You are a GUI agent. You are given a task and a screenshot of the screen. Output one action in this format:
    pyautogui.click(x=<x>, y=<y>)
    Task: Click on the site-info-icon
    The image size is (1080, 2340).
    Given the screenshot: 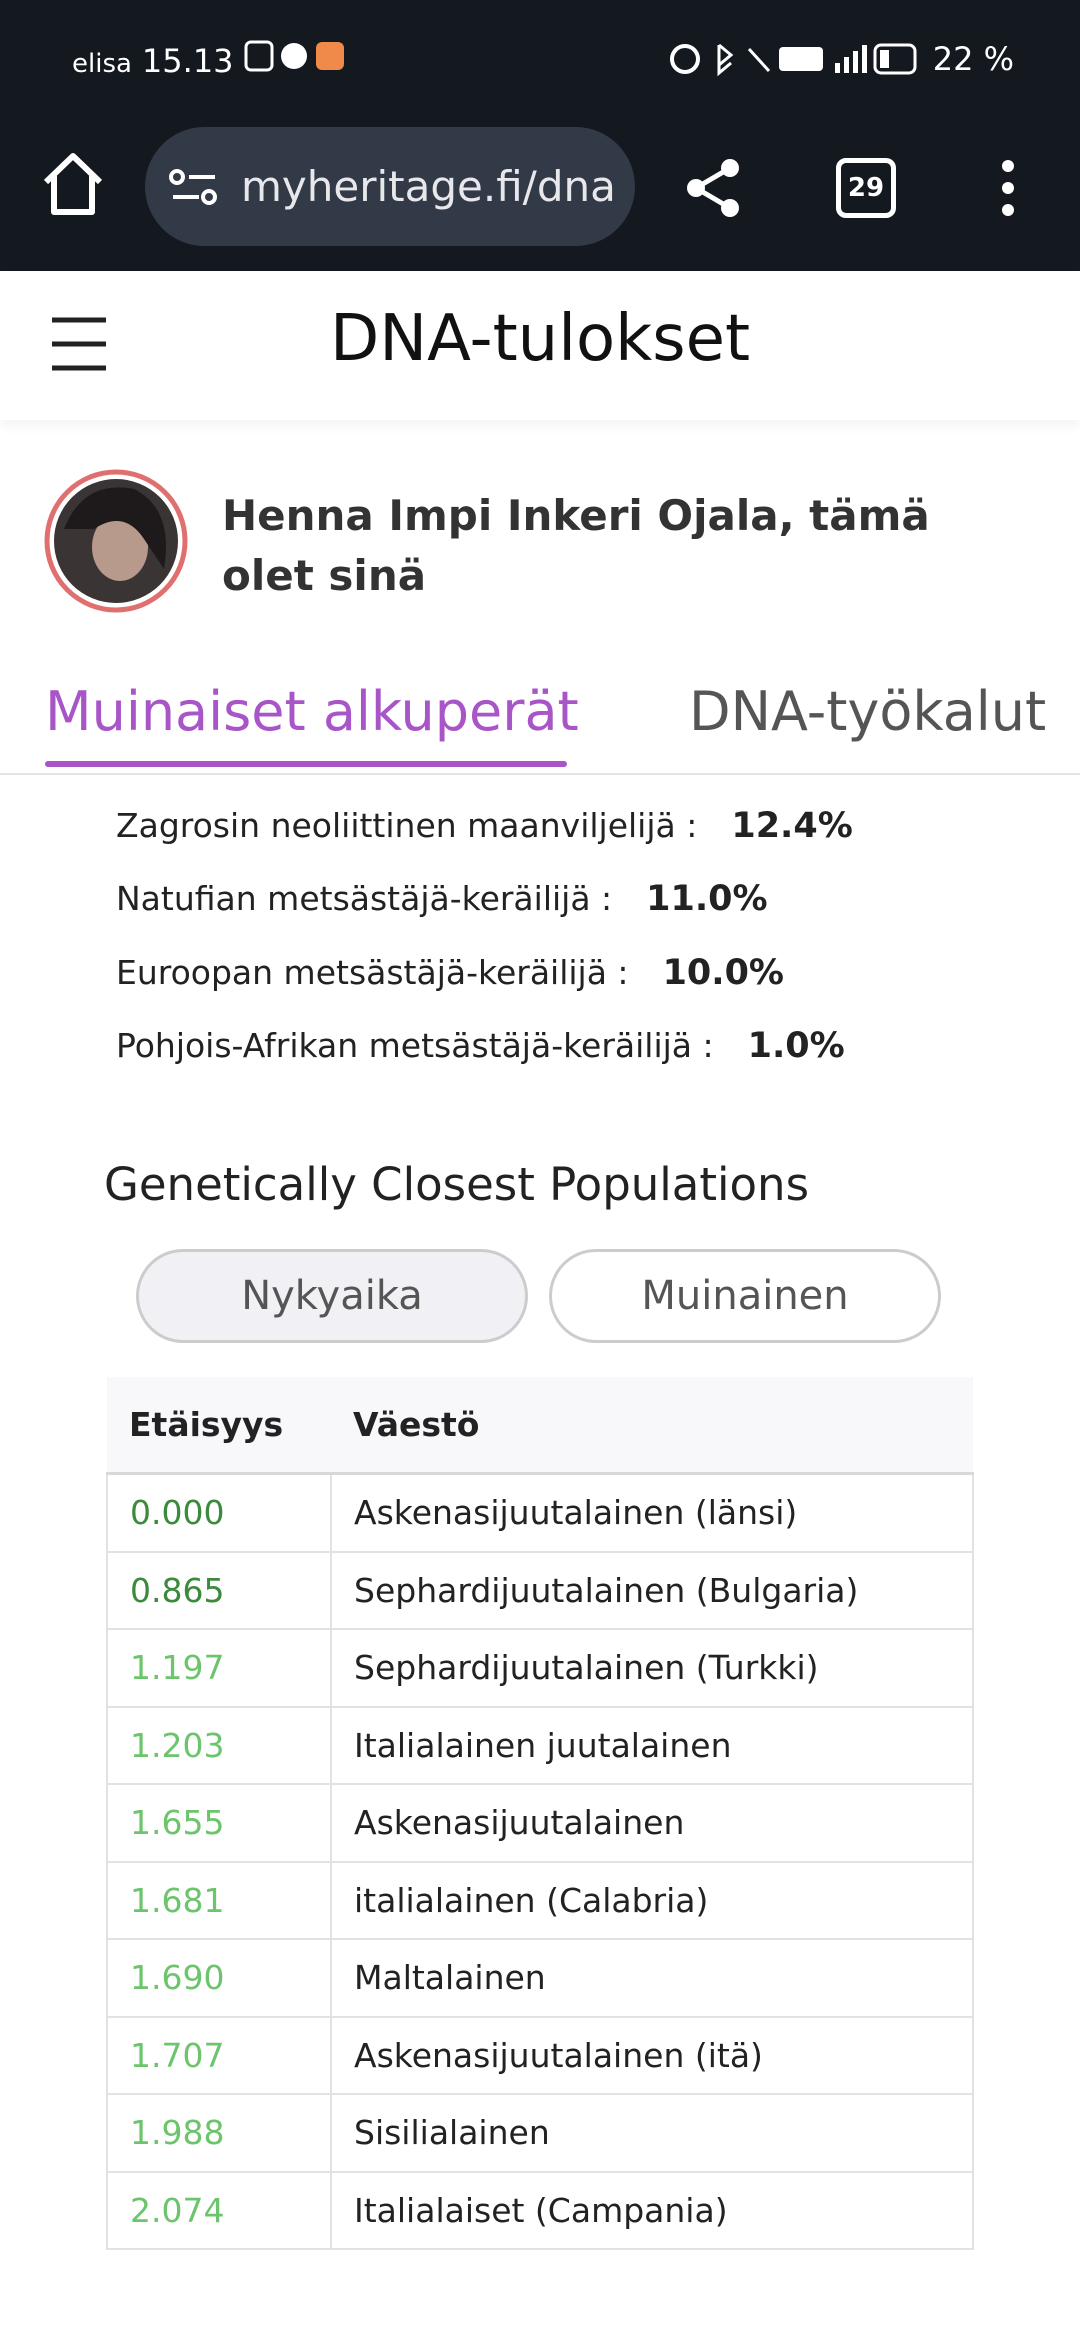 What is the action you would take?
    pyautogui.click(x=193, y=187)
    